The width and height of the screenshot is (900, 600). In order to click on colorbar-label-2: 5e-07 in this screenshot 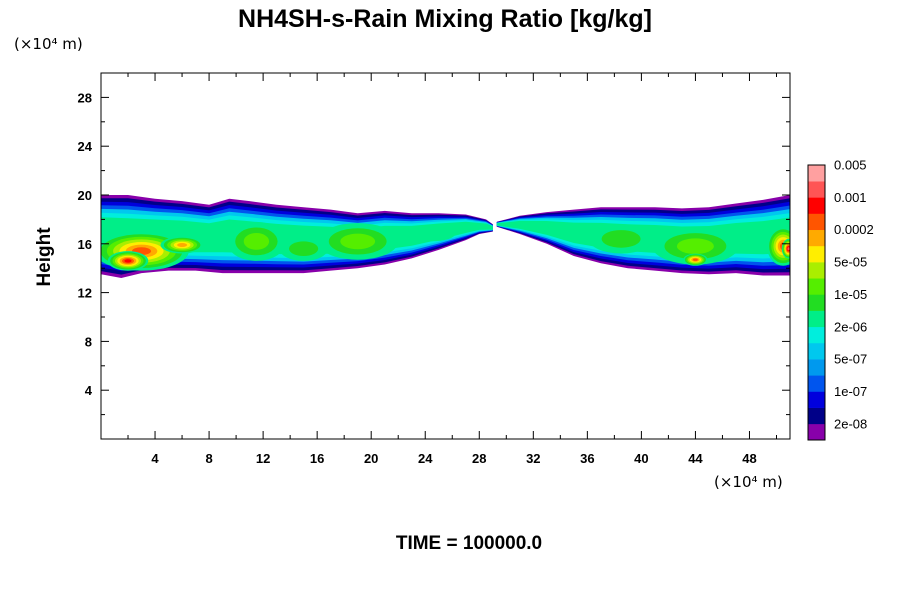, I will do `click(850, 359)`.